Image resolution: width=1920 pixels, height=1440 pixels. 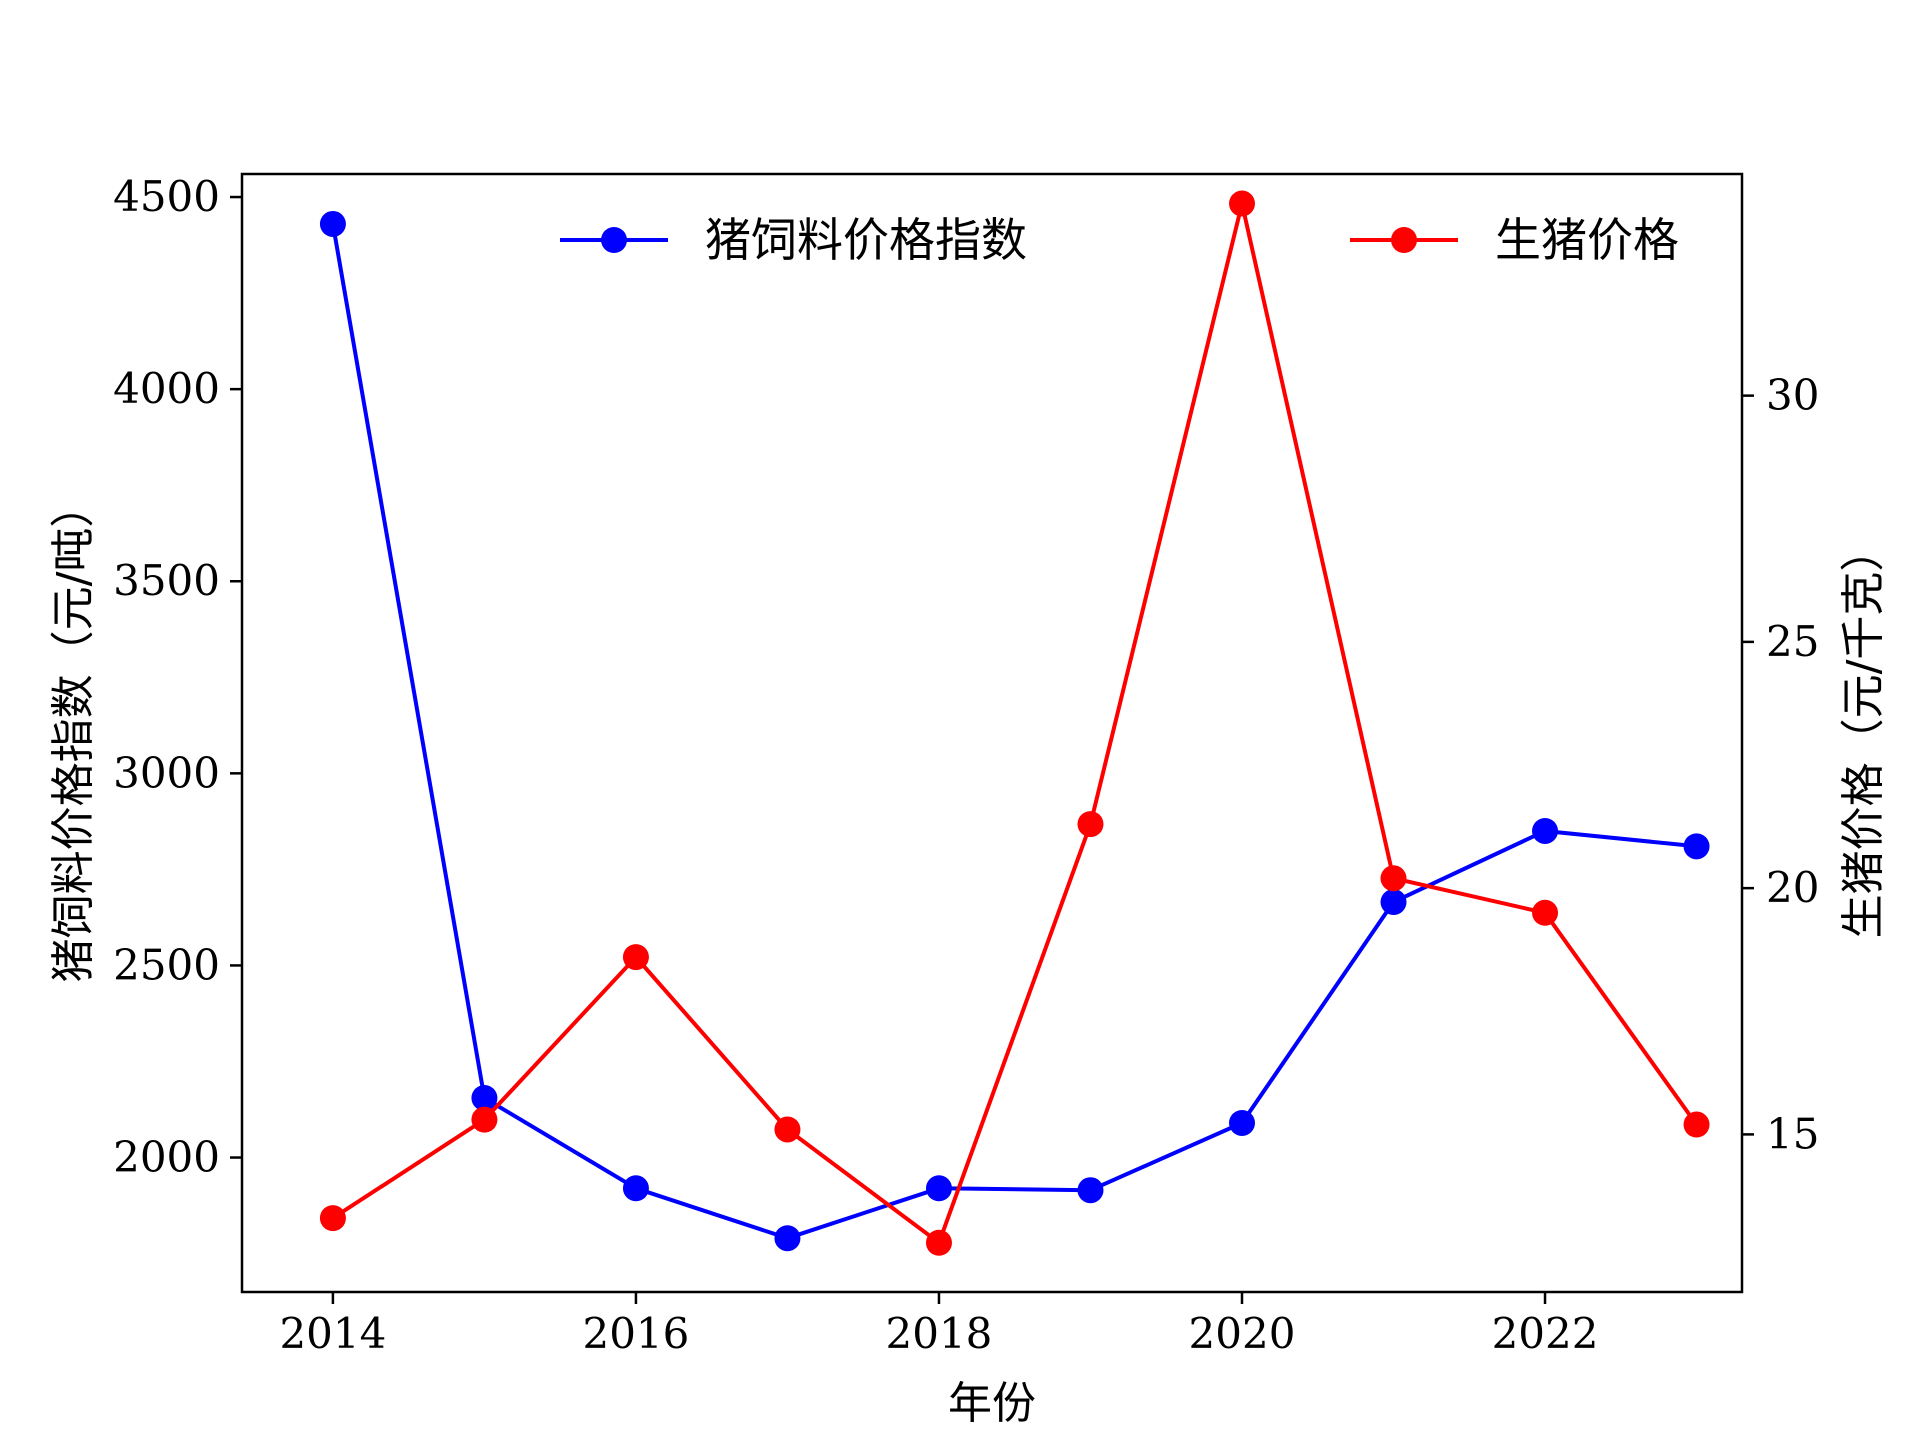 I want to click on y-left-tick-label: 4000, so click(x=166, y=388).